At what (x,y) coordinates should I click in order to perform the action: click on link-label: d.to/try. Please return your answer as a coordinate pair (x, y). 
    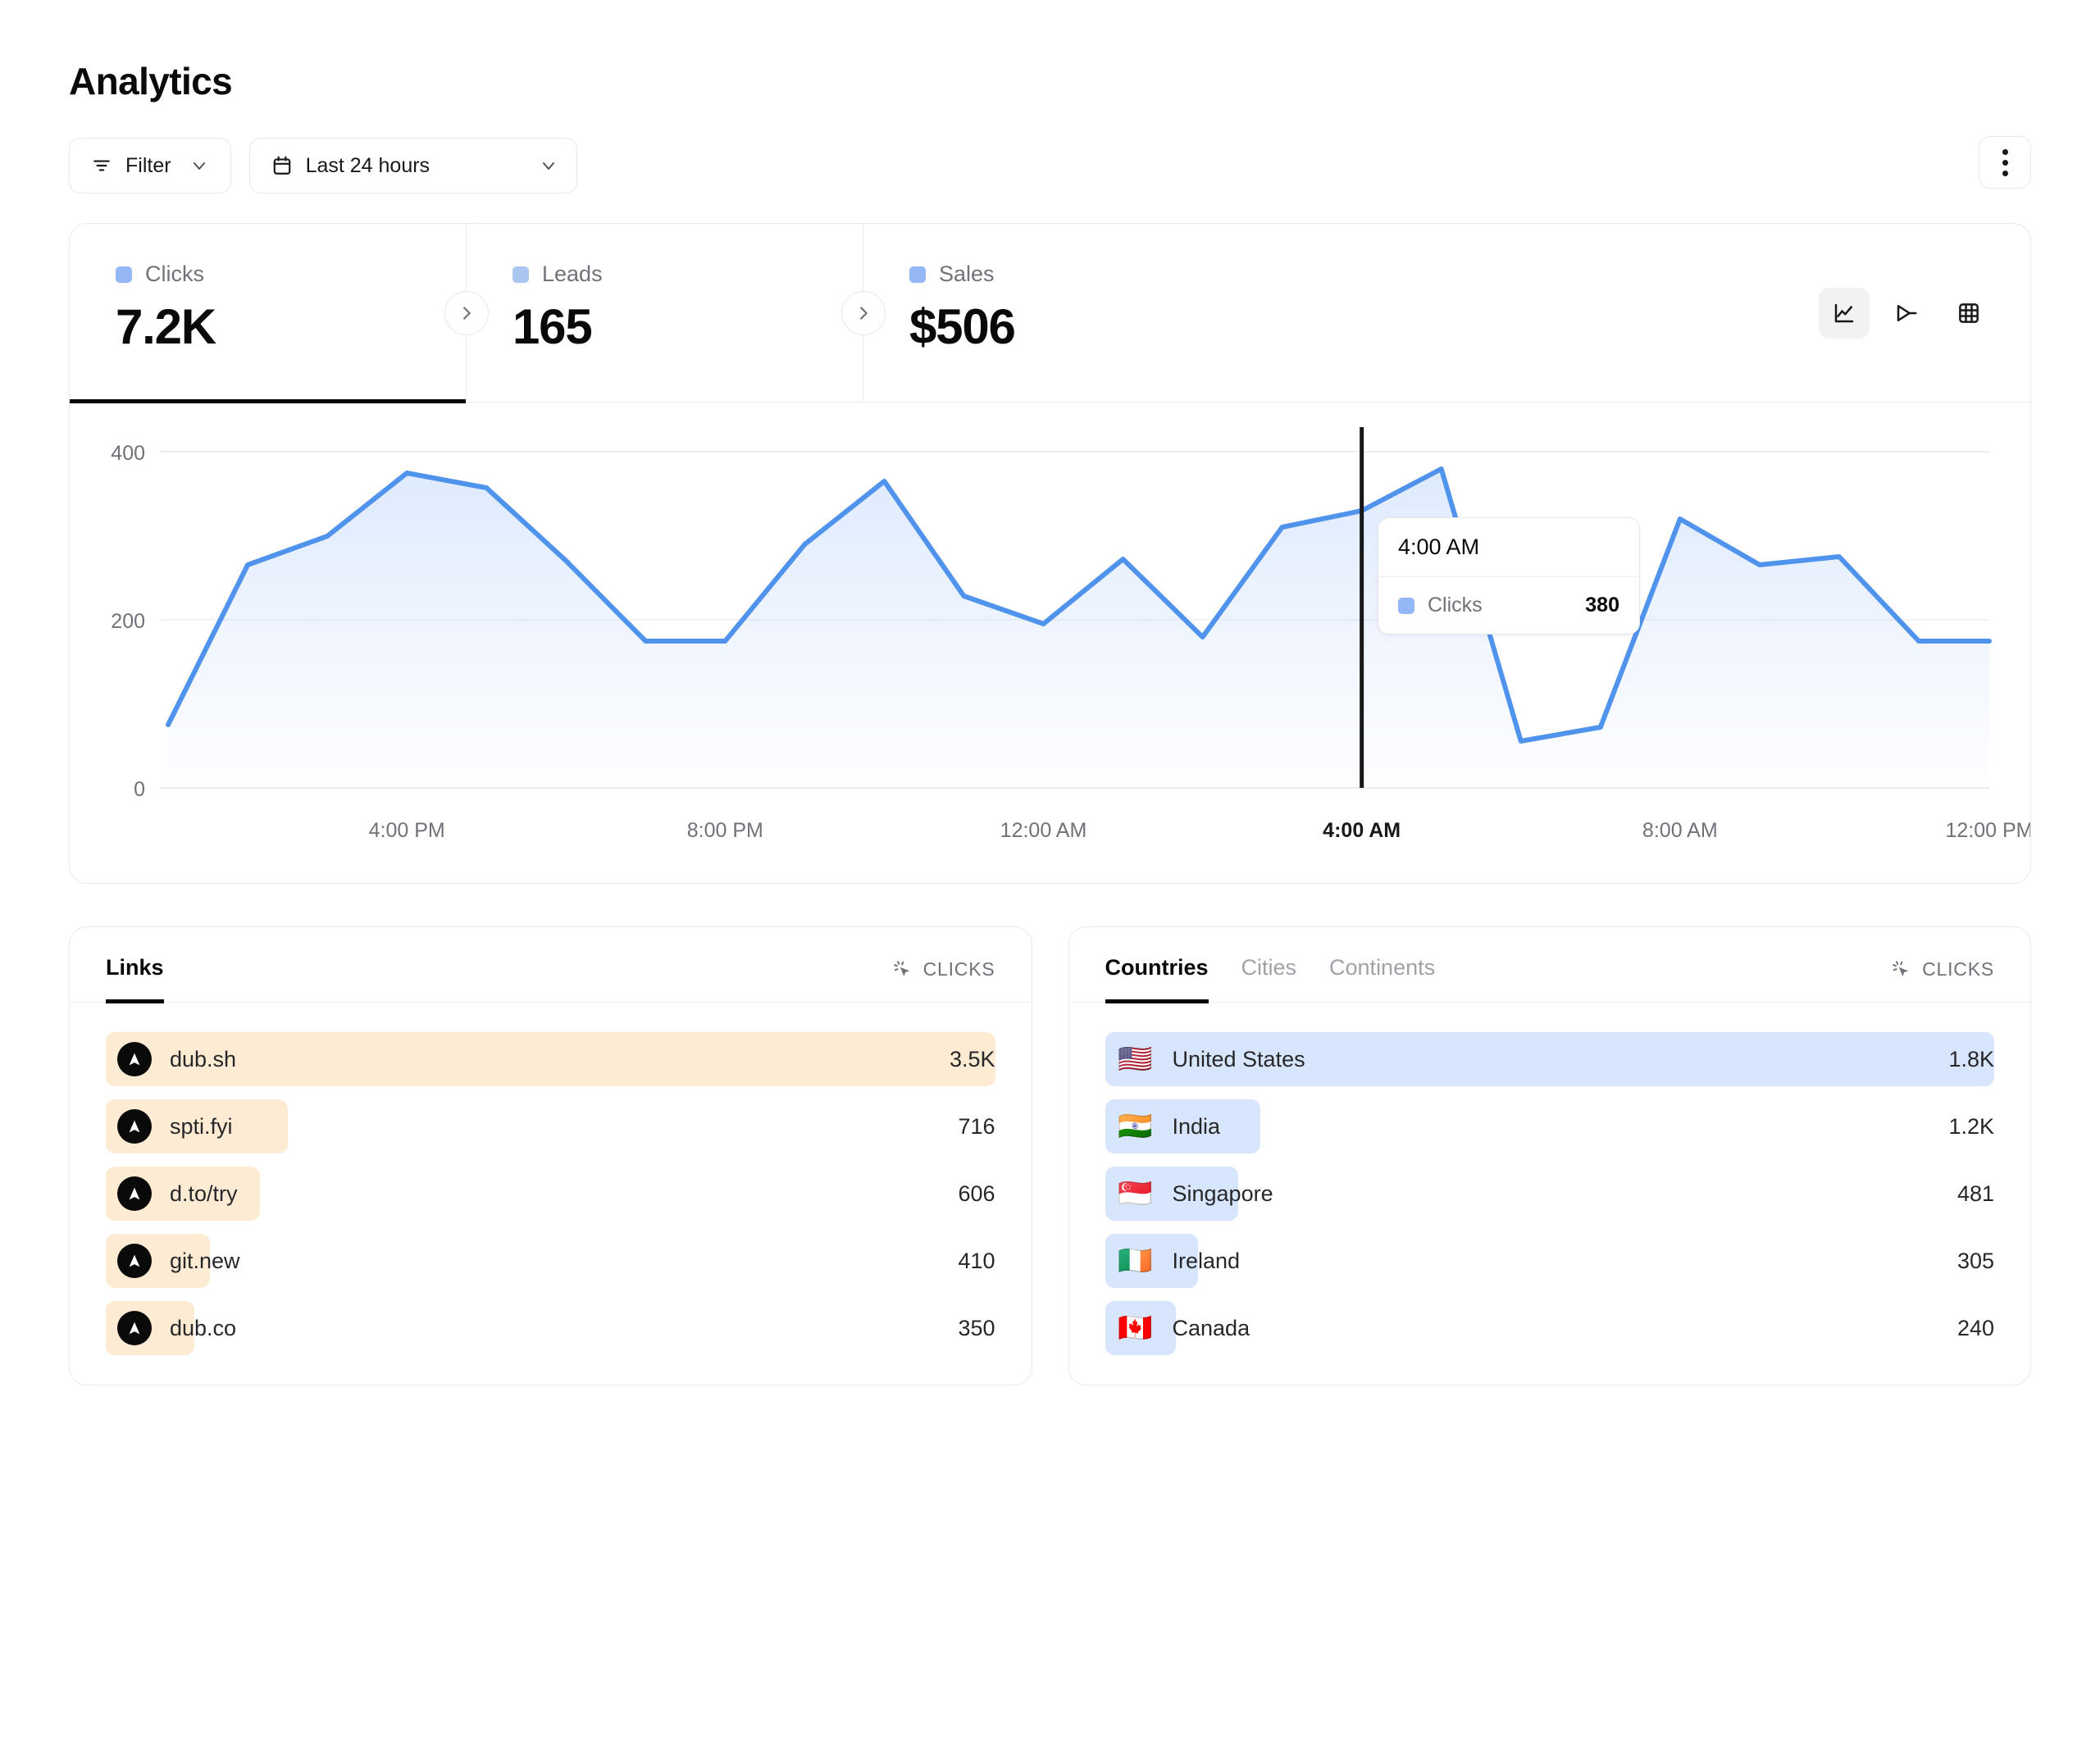
    Looking at the image, I should click on (204, 1193).